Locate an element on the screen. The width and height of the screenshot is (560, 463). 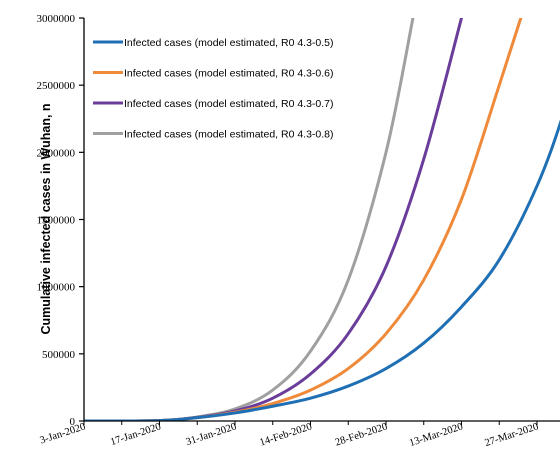
y-tick-label: 1500000 is located at coordinates (56, 221).